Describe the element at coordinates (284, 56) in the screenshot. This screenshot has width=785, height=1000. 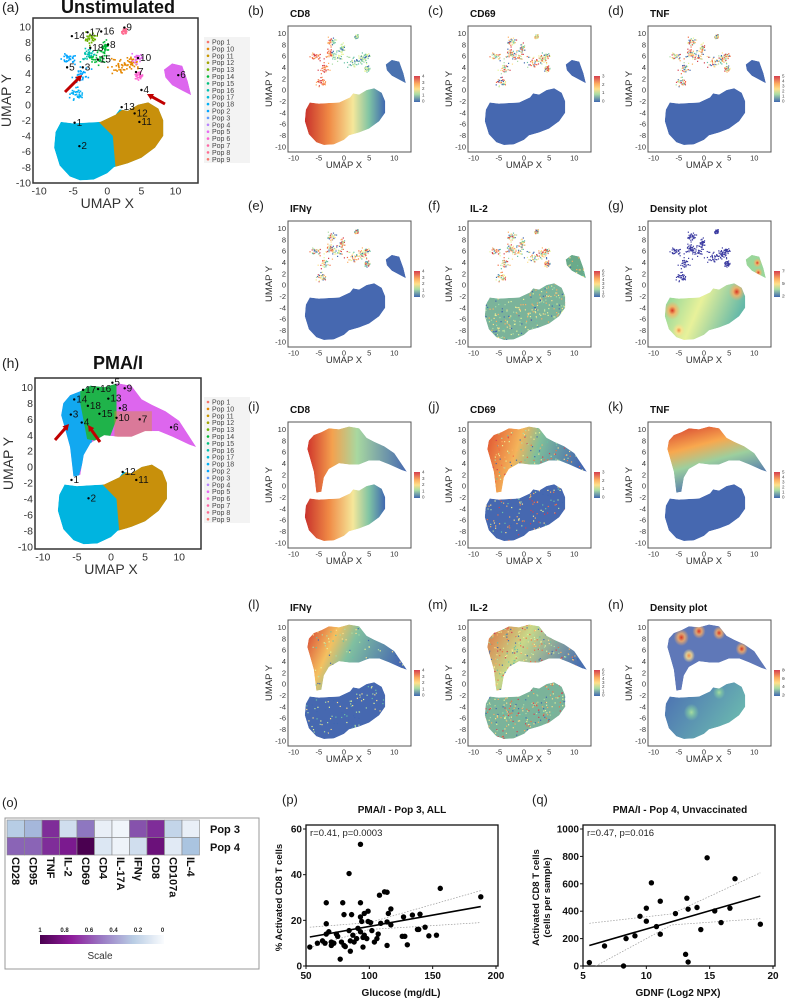
I see `y-tick-label: 6` at that location.